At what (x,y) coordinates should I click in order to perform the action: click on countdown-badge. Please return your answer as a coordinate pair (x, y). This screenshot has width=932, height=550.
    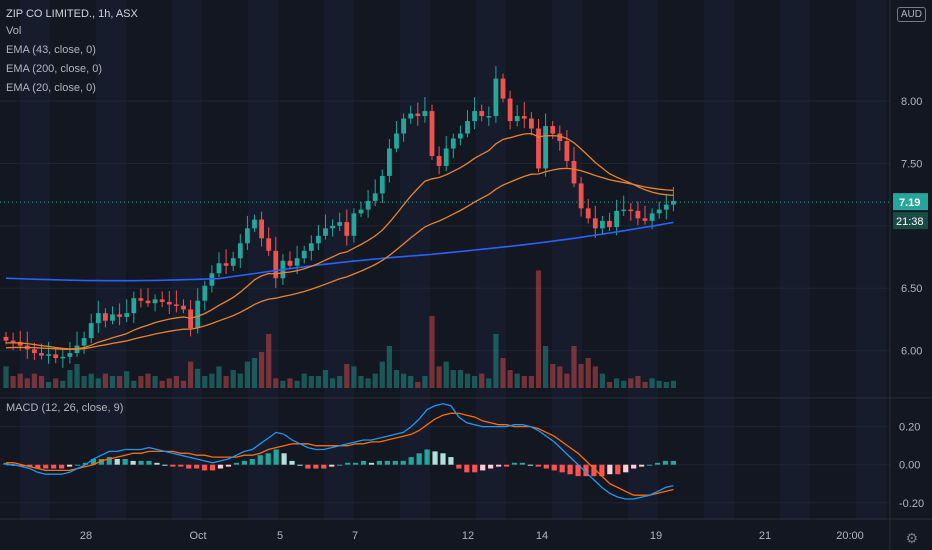
    Looking at the image, I should click on (910, 221).